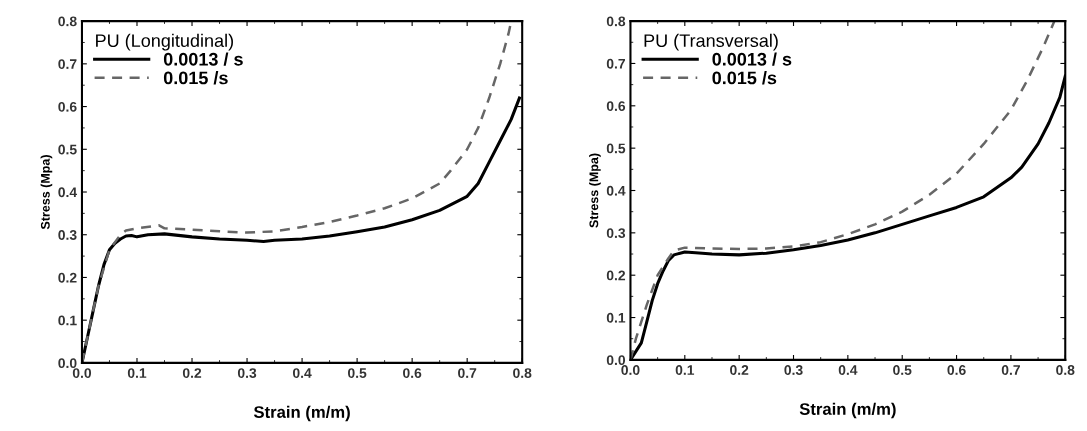  What do you see at coordinates (616, 360) in the screenshot?
I see `y-tick-label: 0.0` at bounding box center [616, 360].